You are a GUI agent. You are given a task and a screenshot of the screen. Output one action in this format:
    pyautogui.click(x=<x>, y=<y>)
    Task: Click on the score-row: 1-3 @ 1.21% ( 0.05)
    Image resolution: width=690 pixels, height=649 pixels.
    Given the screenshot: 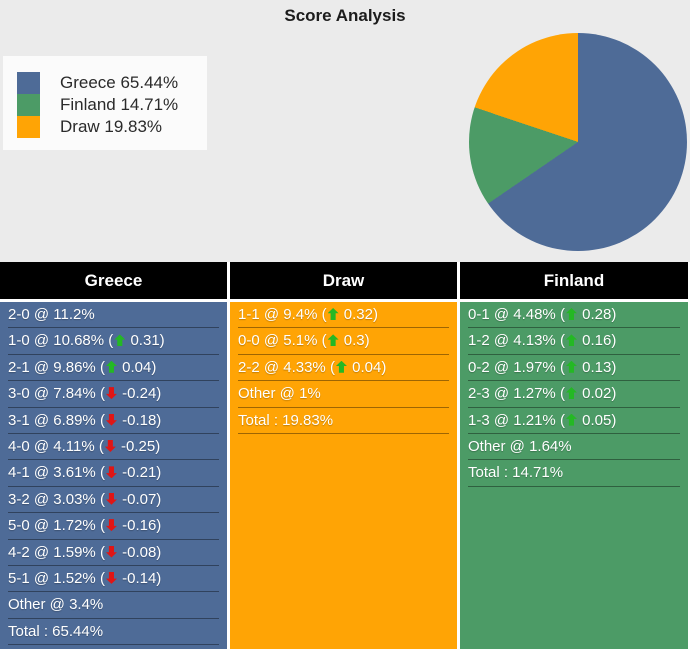 What is the action you would take?
    pyautogui.click(x=574, y=421)
    